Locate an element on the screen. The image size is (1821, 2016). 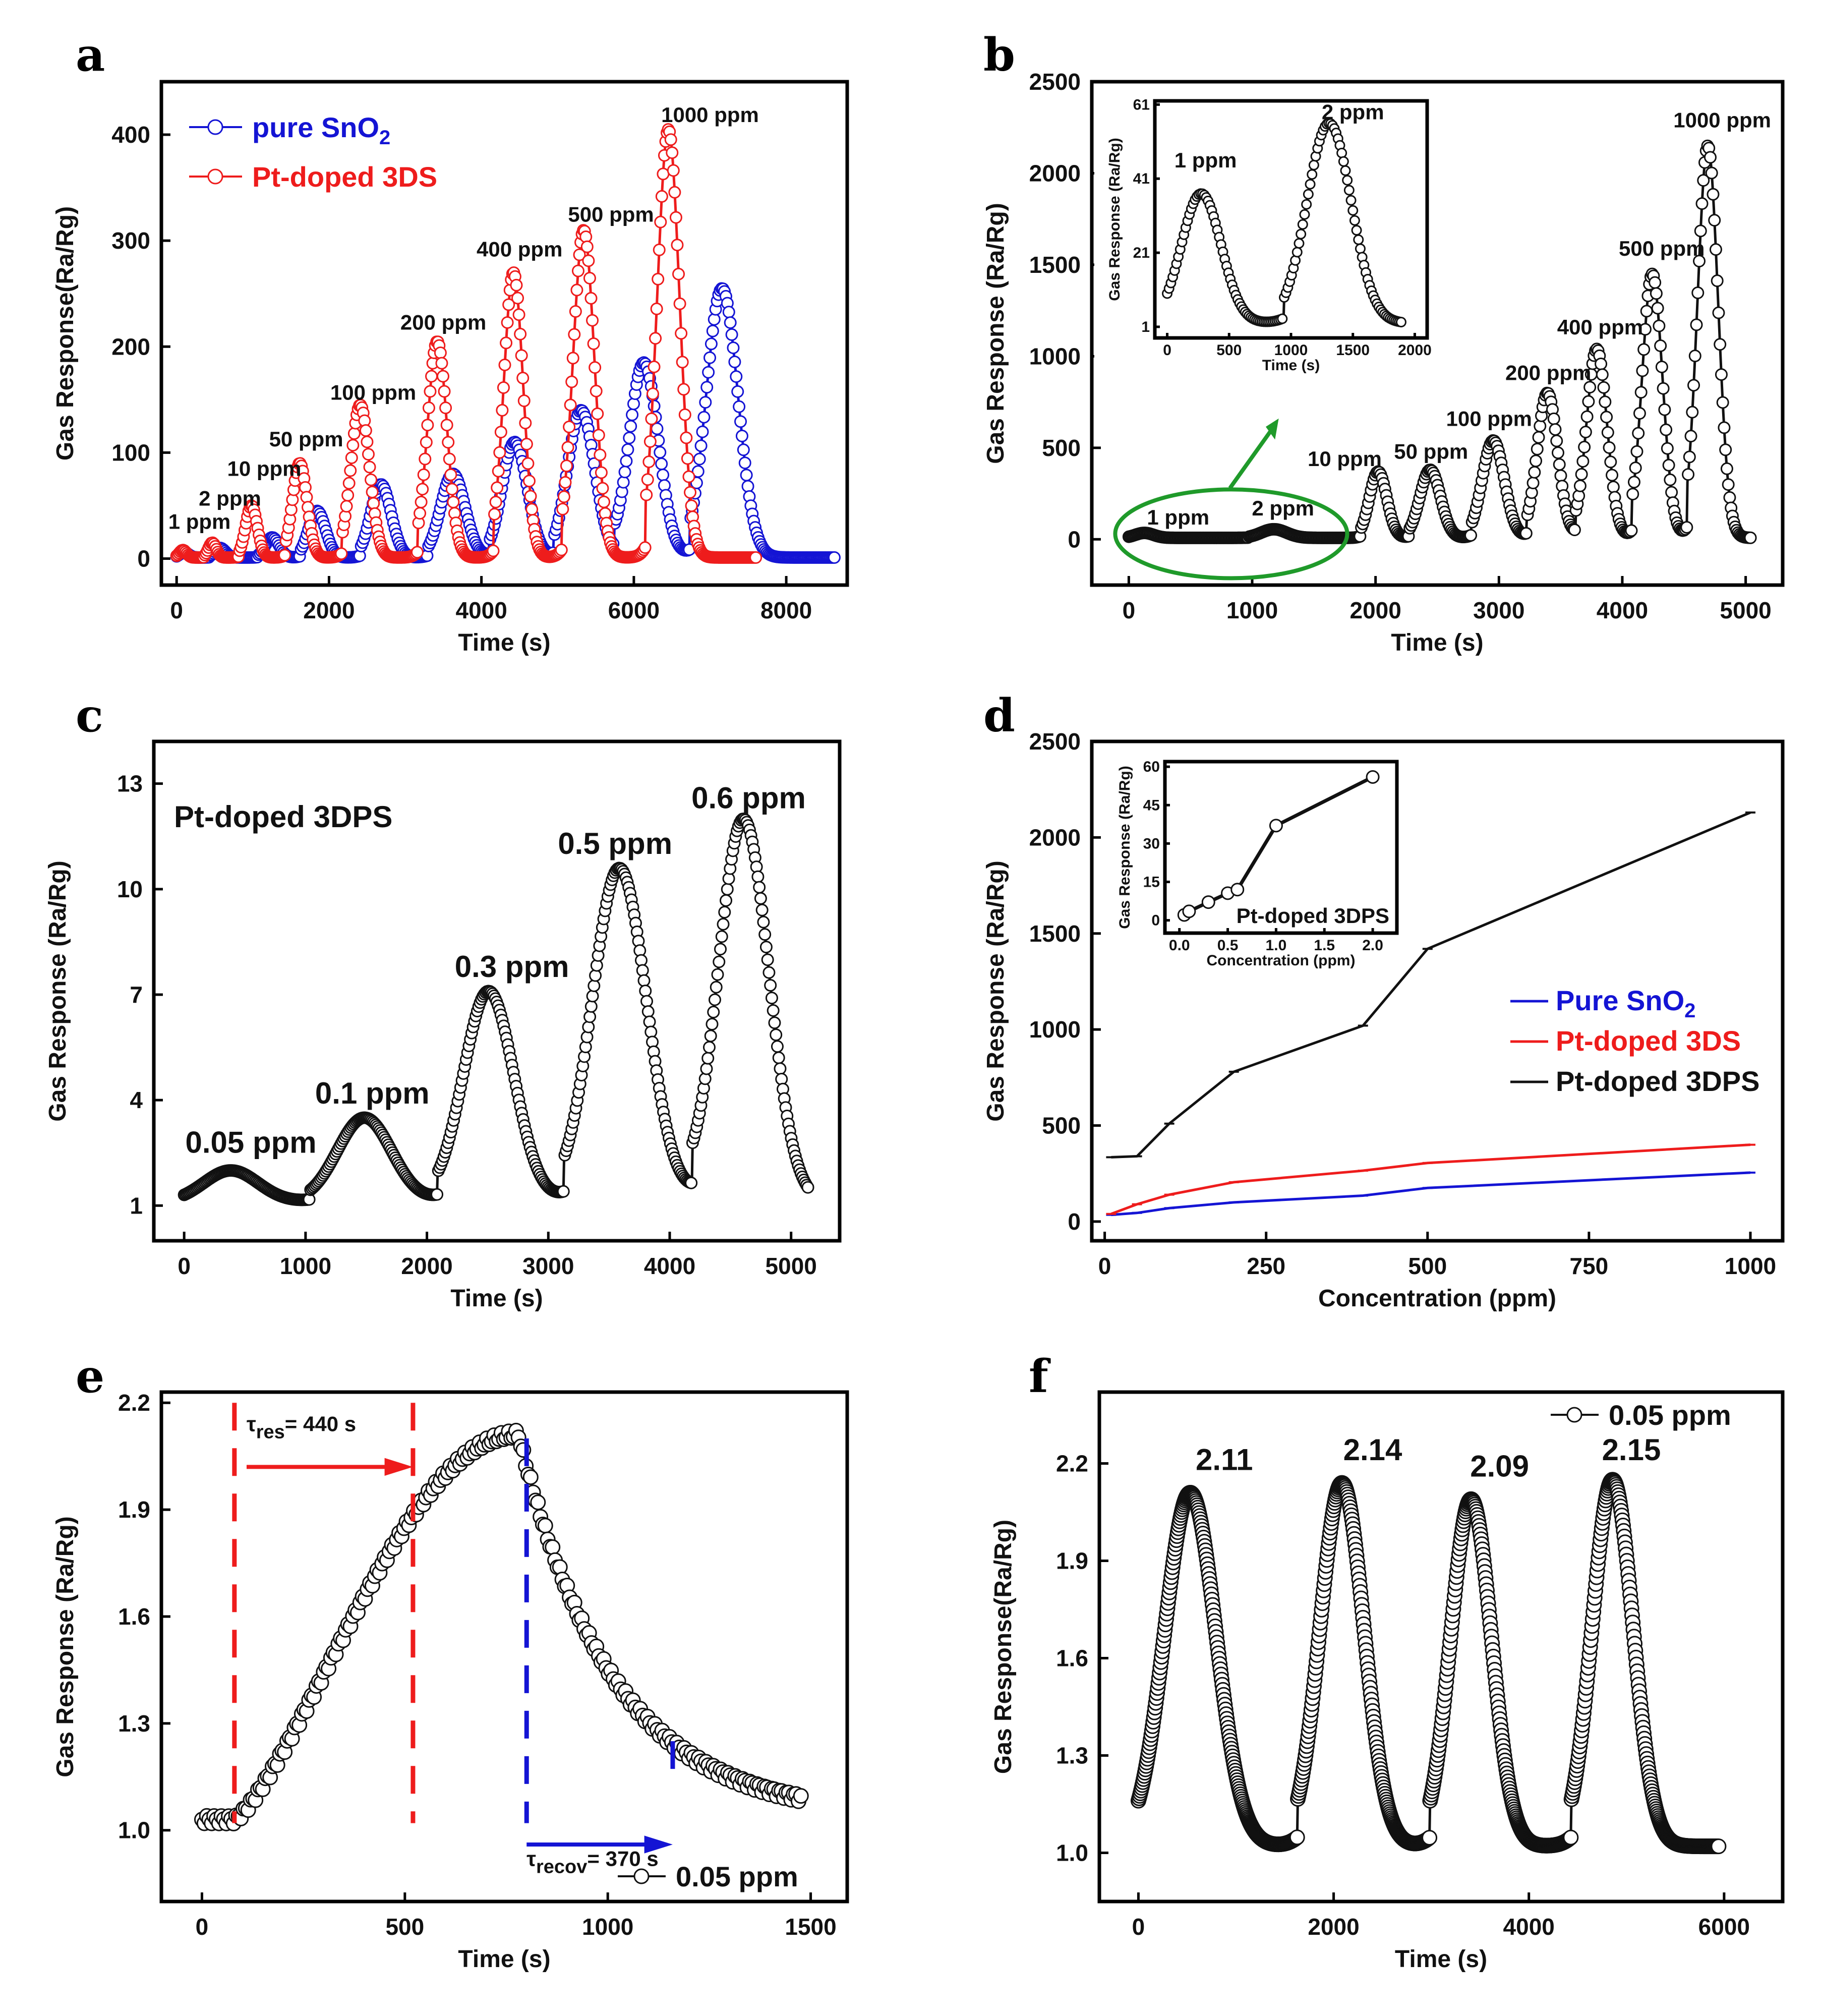
annotation-label: 10 ppm is located at coordinates (264, 469).